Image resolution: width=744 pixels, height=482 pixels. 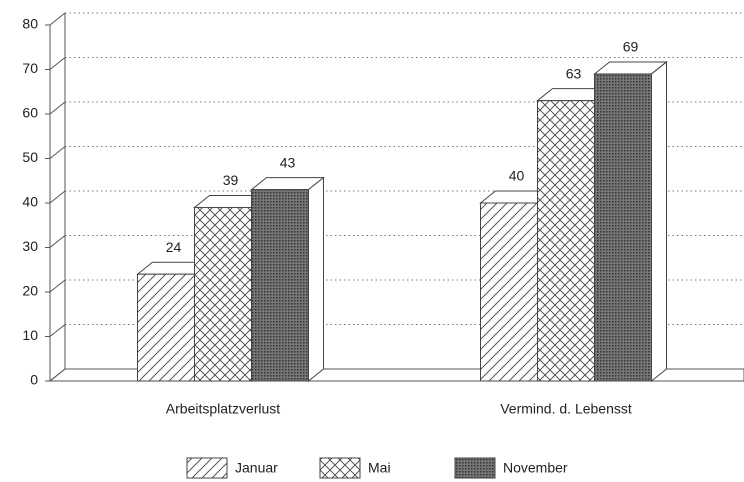 What do you see at coordinates (223, 409) in the screenshot?
I see `x-tick-label: Arbeitsplatzverlust` at bounding box center [223, 409].